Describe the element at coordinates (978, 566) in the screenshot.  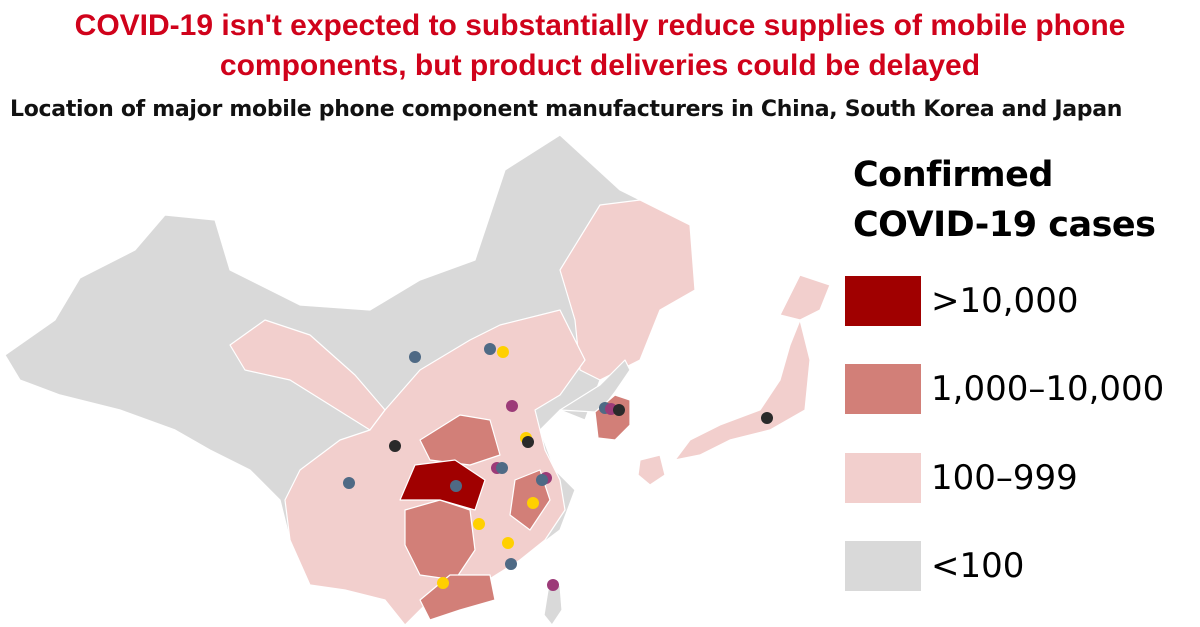
I see `legend-label: <100` at that location.